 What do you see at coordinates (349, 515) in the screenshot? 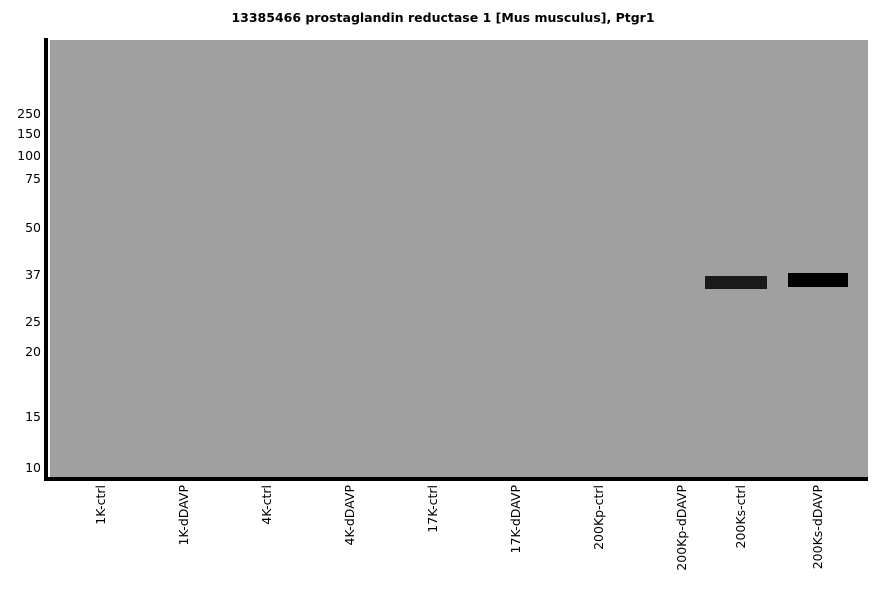
I see `x-axis-lane-label: 4K-dDAVP` at bounding box center [349, 515].